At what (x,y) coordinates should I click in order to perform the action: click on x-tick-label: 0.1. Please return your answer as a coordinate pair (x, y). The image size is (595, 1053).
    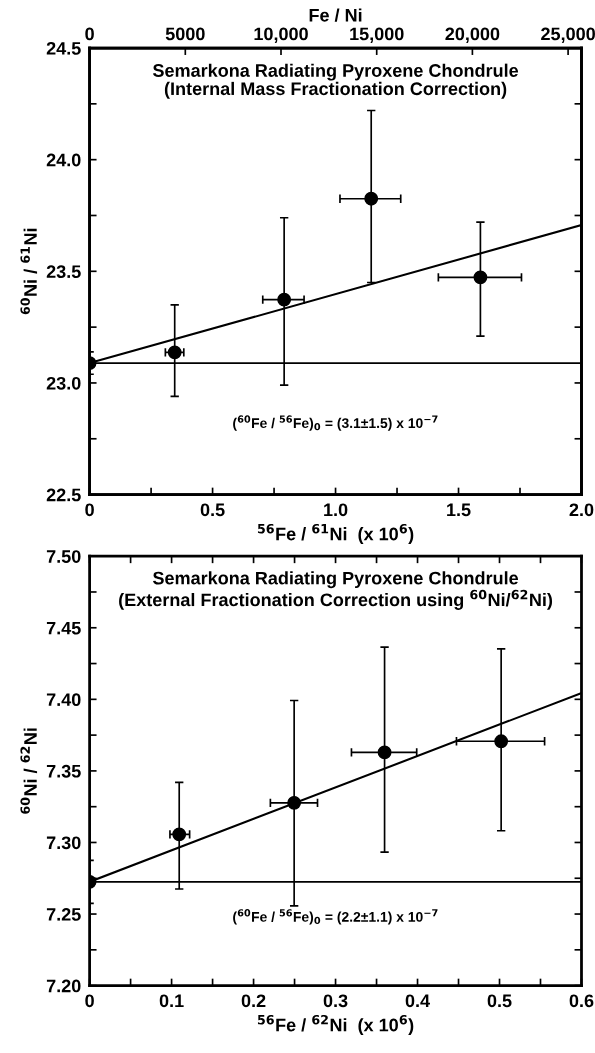
    Looking at the image, I should click on (171, 1001).